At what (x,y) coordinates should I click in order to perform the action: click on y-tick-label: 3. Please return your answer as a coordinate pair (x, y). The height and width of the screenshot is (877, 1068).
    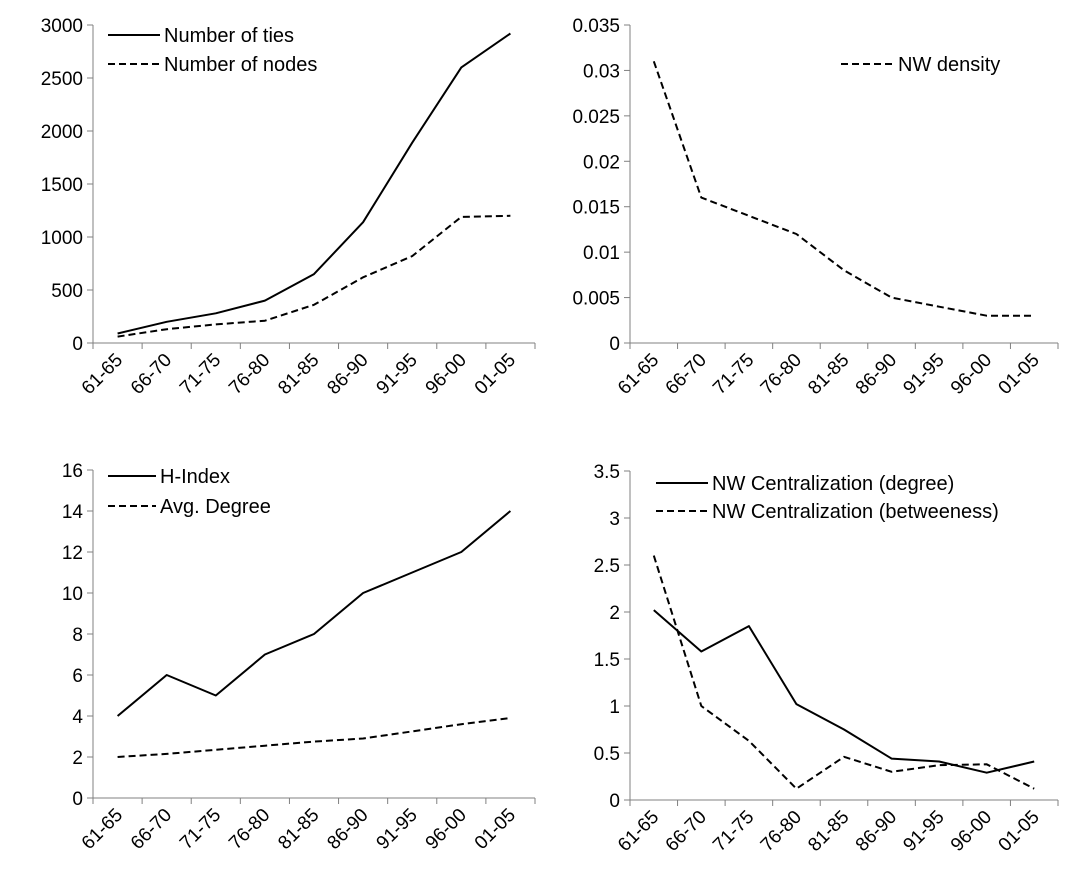
    Looking at the image, I should click on (614, 519).